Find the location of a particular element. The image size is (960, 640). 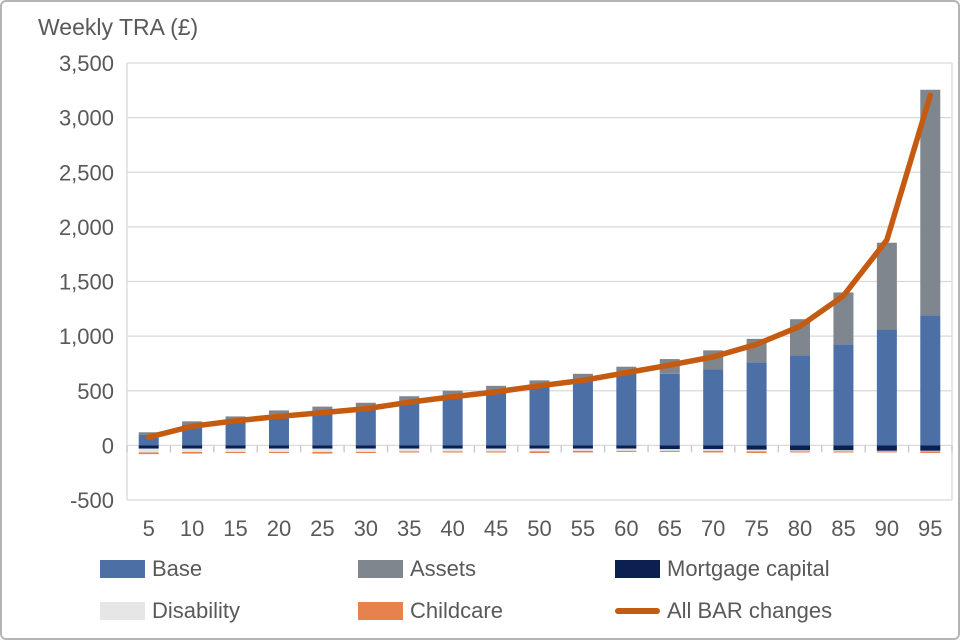

legend-label-disability: Disability is located at coordinates (196, 610).